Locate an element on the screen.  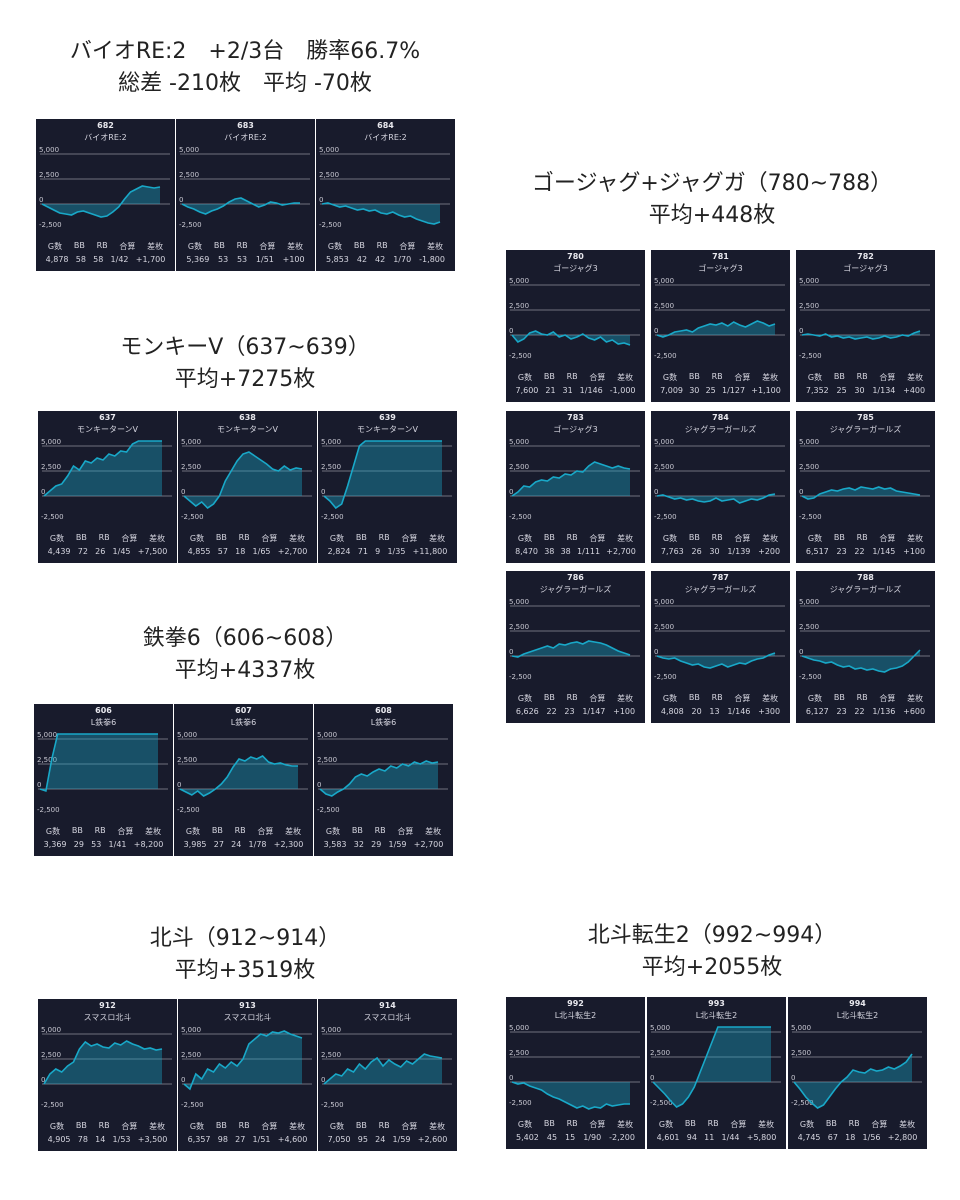
stat-value: 1/111 is located at coordinates (588, 551).